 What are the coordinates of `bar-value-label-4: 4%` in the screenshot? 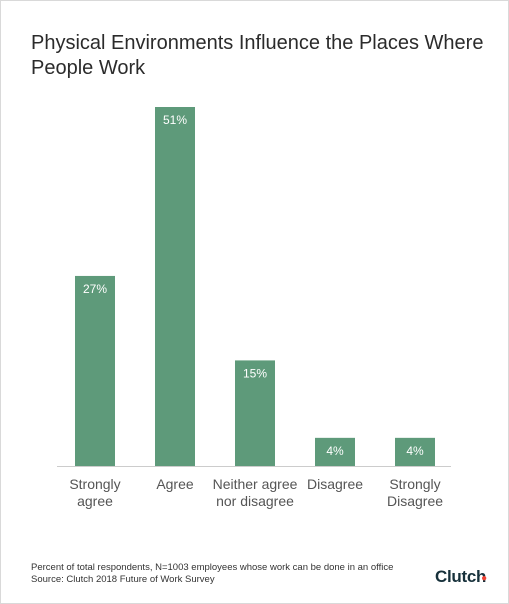 It's located at (415, 451).